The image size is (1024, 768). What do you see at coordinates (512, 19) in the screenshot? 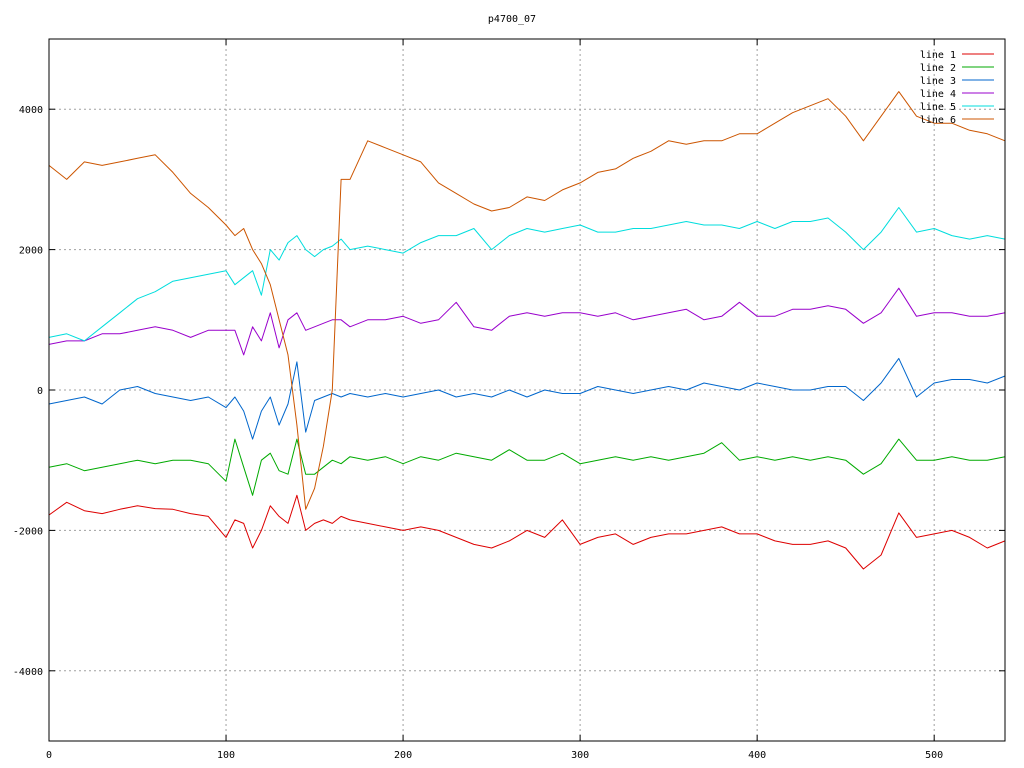
I see `chart-title: p4700_07` at bounding box center [512, 19].